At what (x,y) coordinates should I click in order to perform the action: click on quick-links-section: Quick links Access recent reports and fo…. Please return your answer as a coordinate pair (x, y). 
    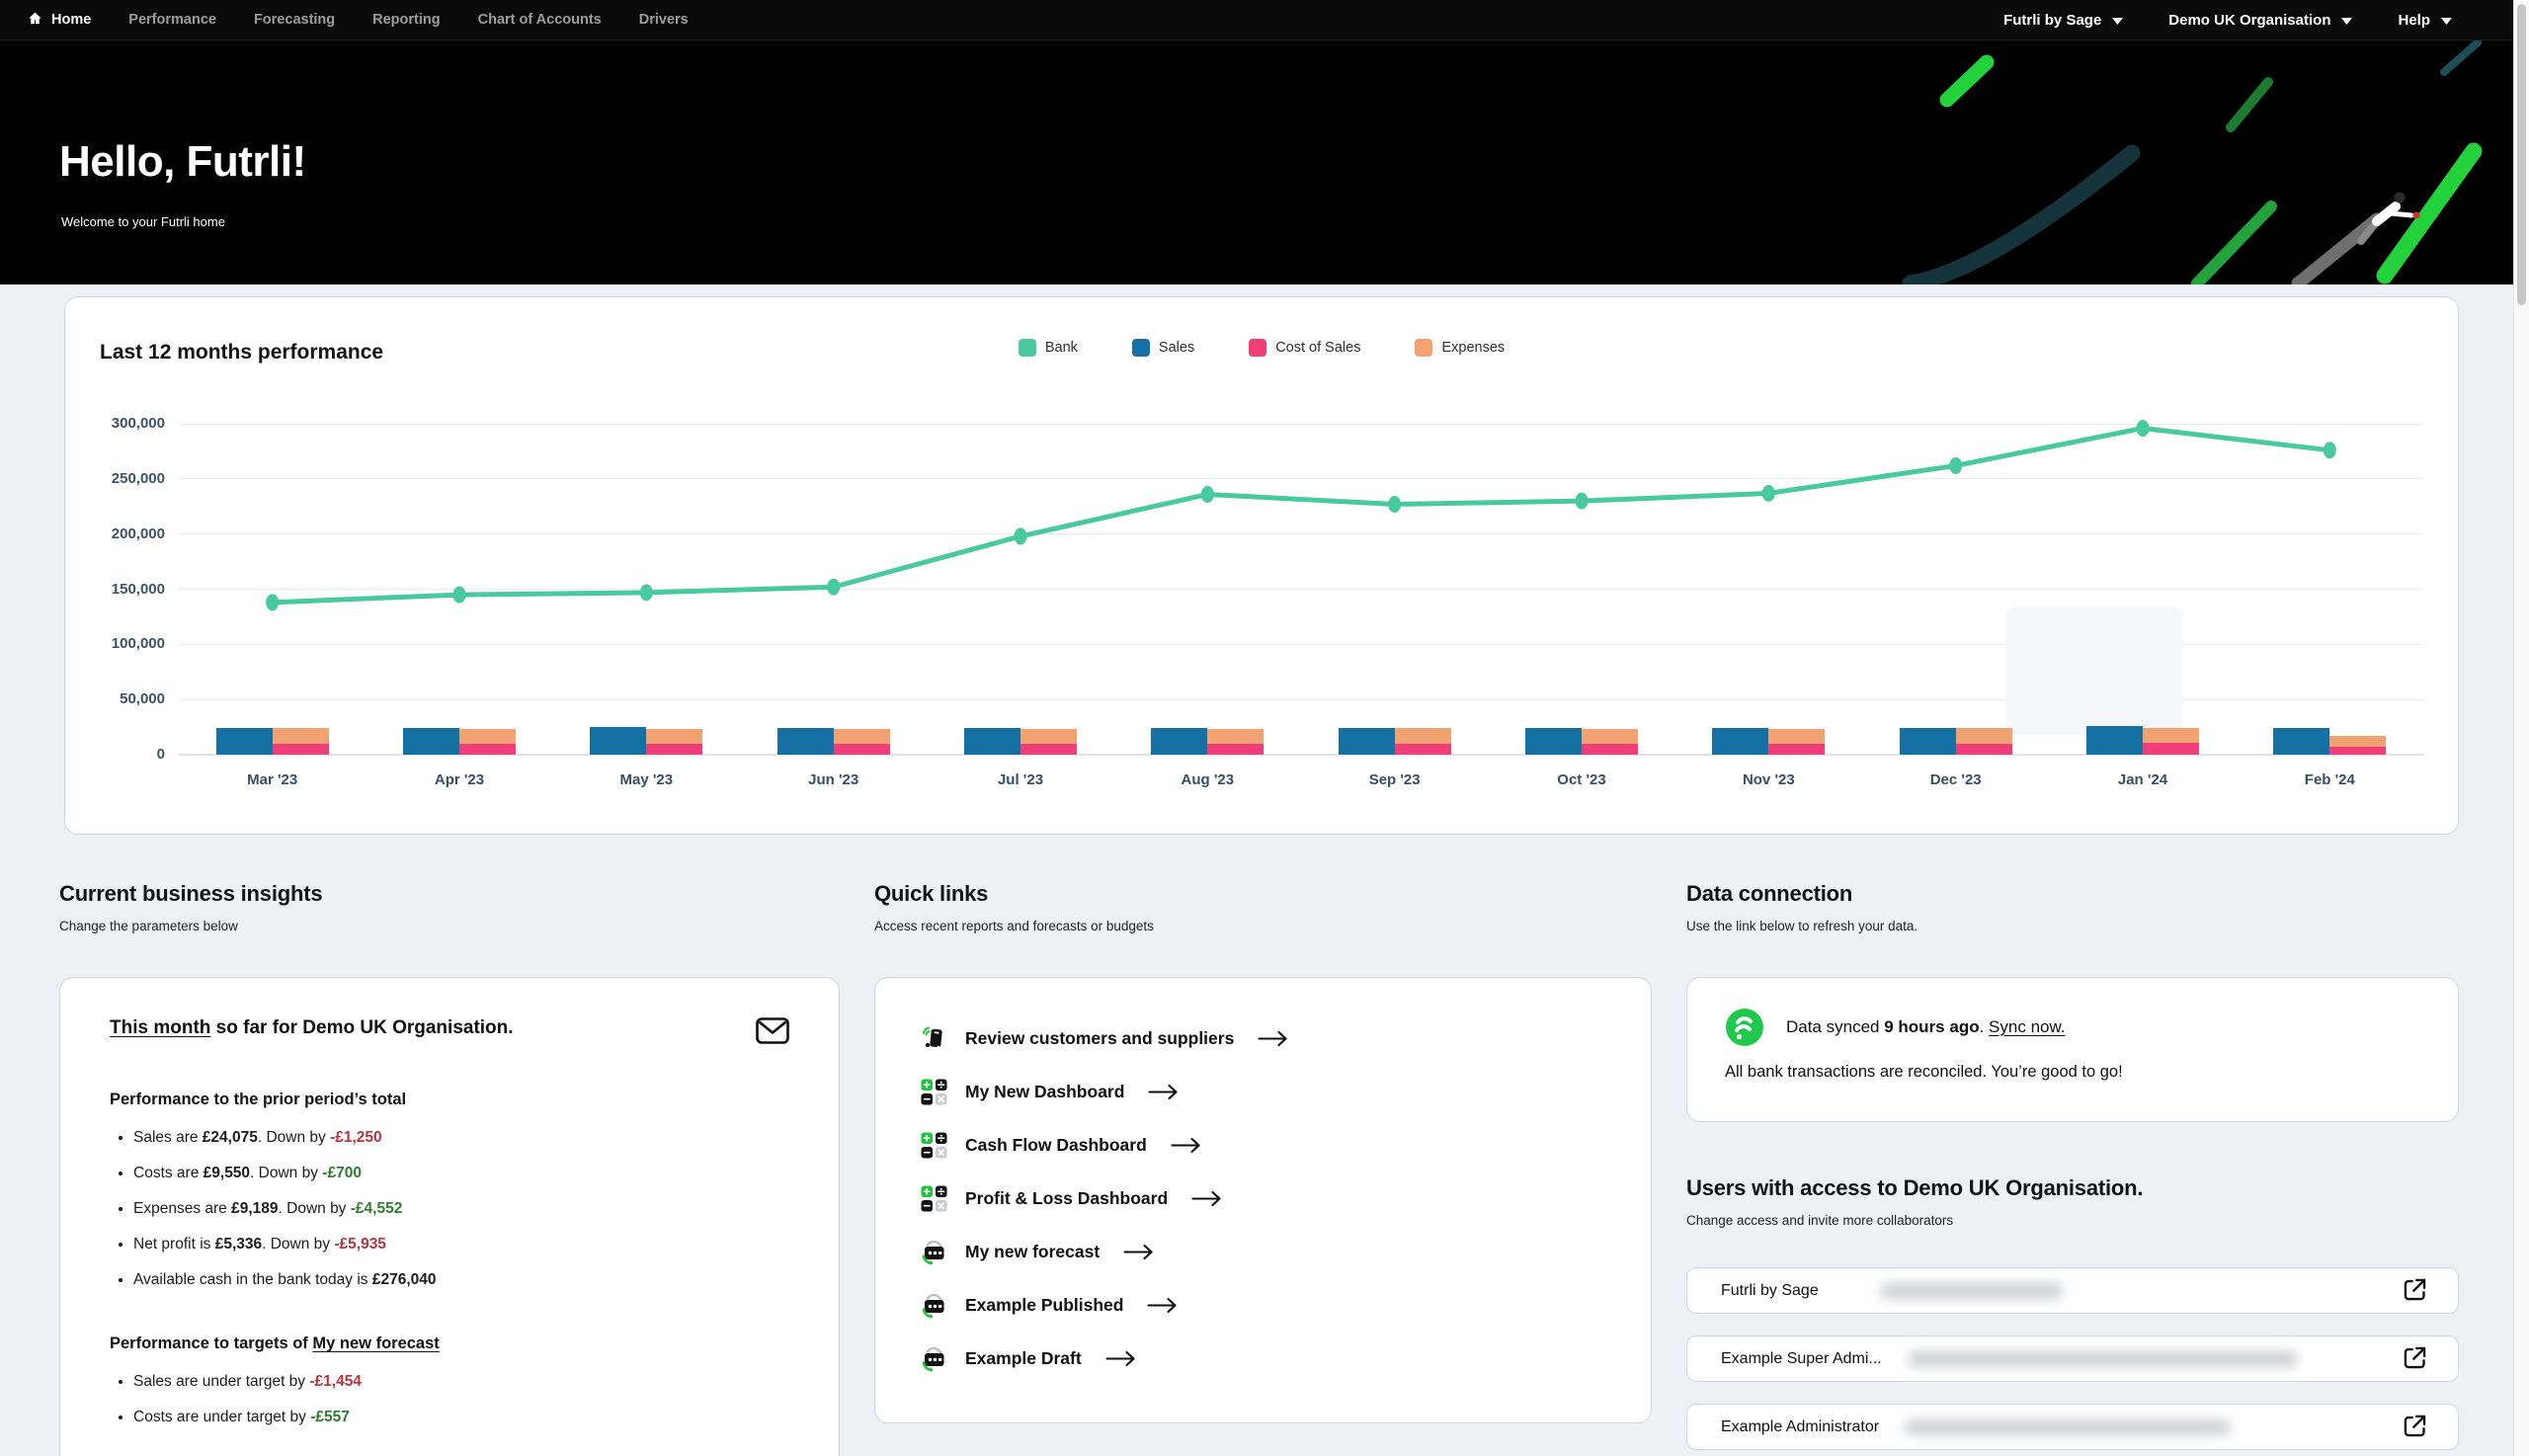
    Looking at the image, I should click on (1263, 1152).